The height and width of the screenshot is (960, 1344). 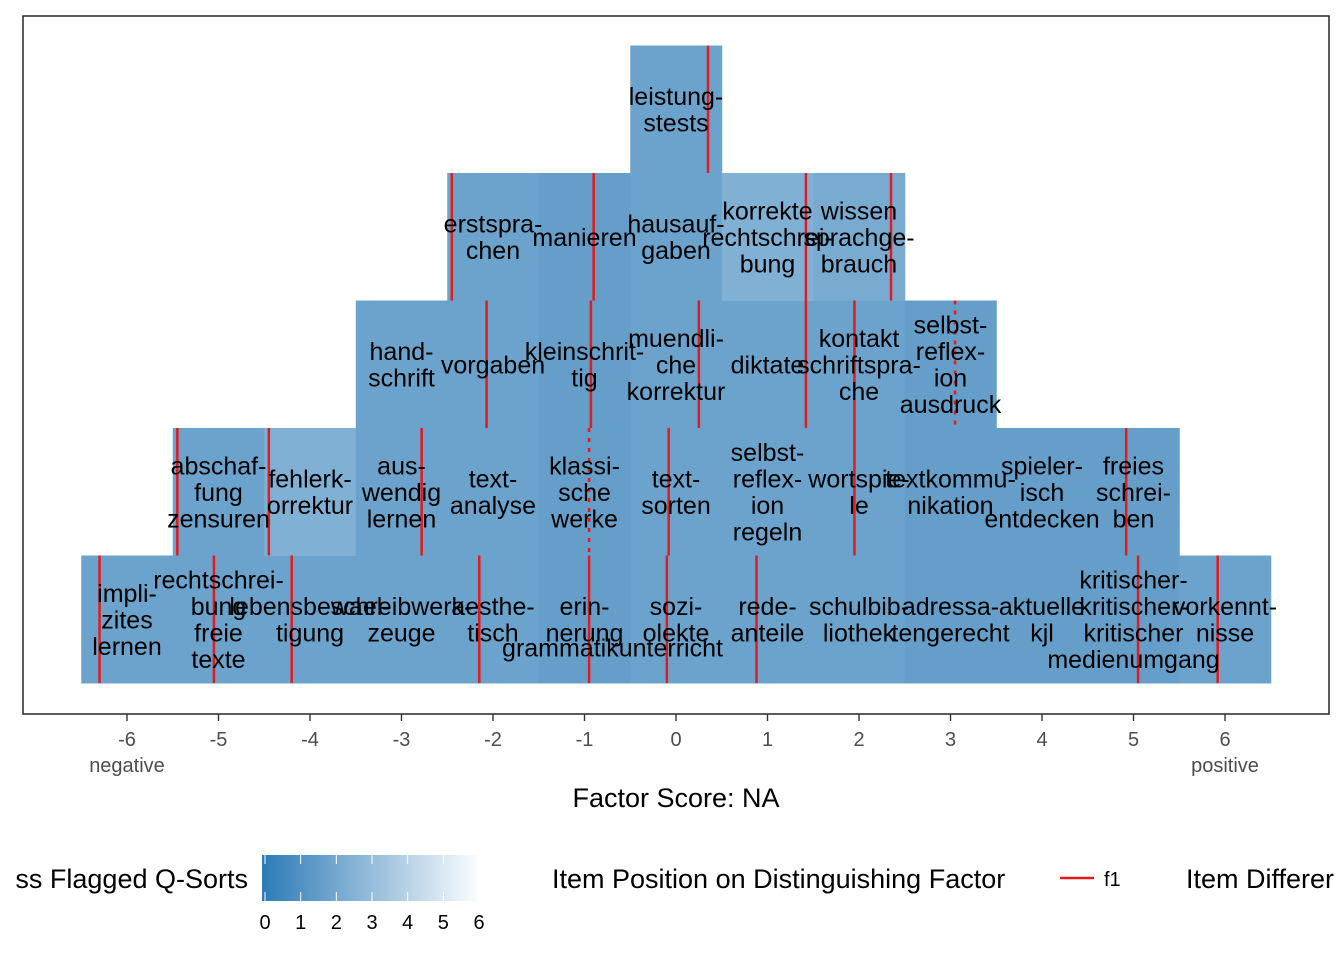 I want to click on item-label-vorgaben: vorgaben, so click(x=493, y=365).